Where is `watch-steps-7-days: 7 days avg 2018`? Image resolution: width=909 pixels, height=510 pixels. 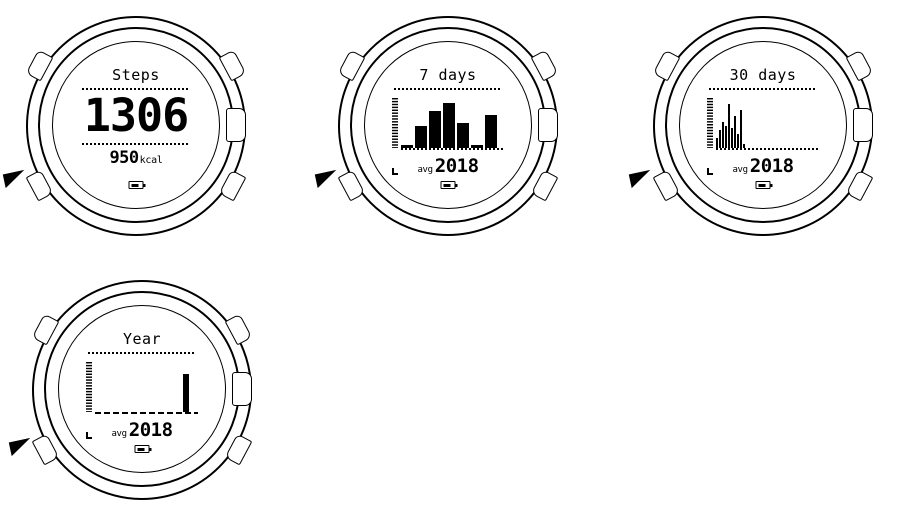 watch-steps-7-days: 7 days avg 2018 is located at coordinates (448, 126).